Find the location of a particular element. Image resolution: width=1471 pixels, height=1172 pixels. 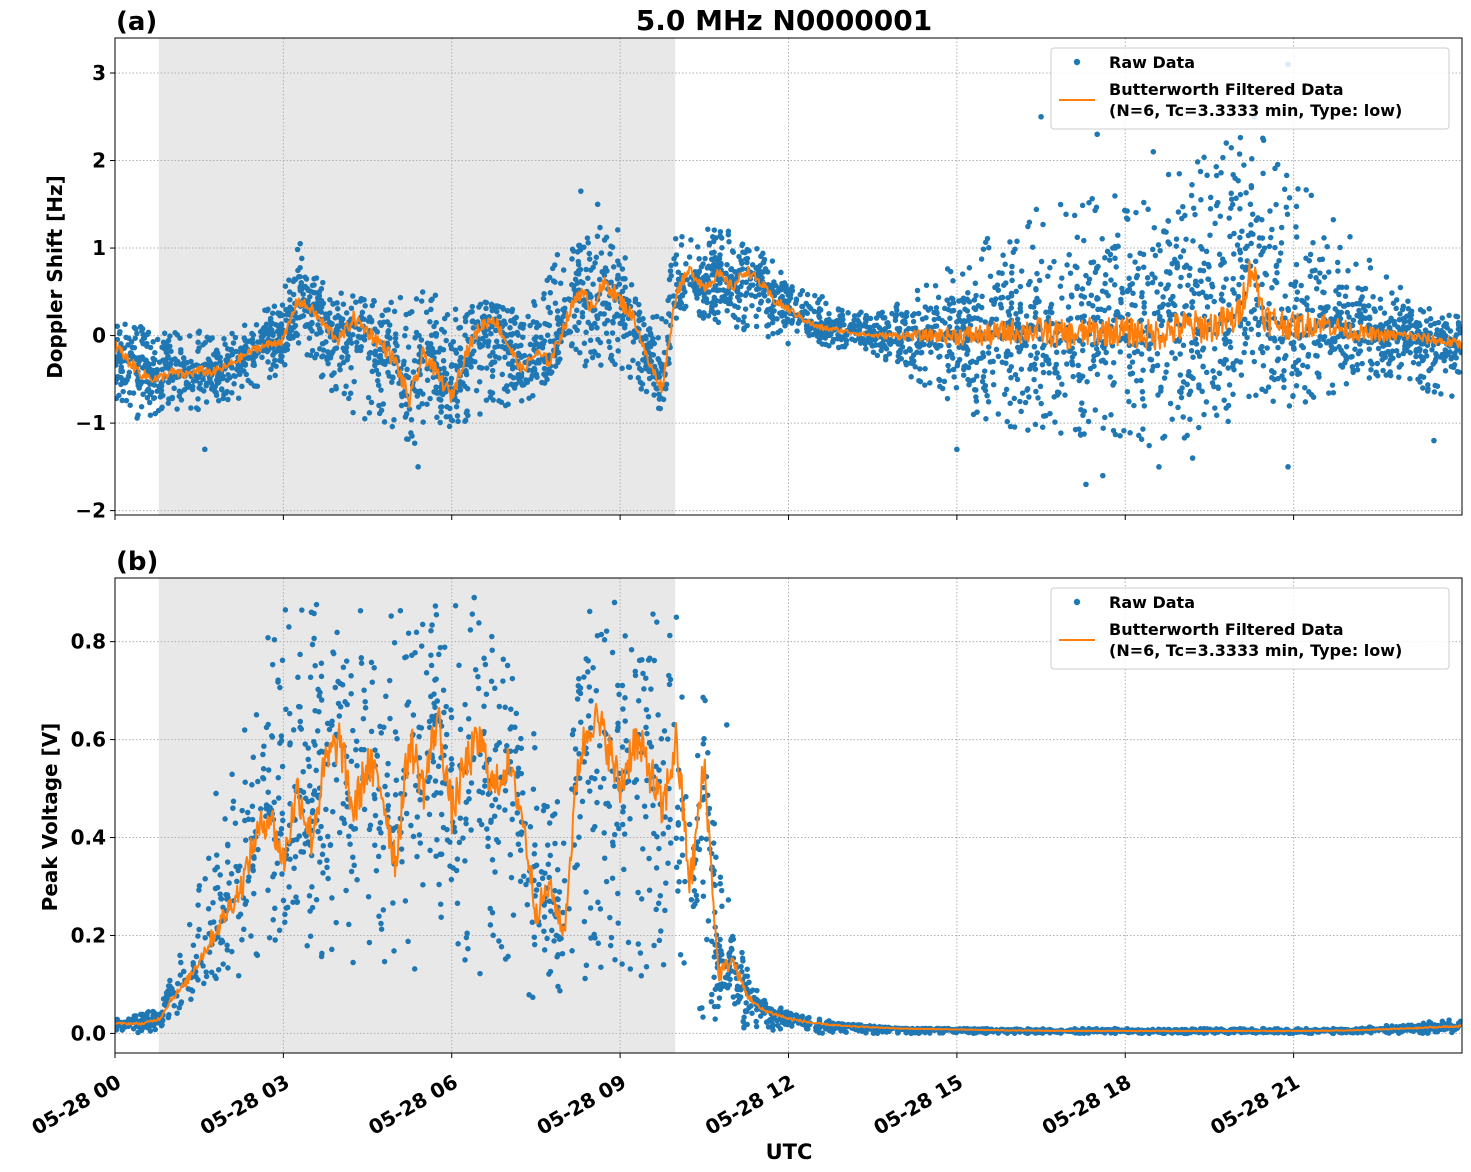

legend-a is located at coordinates (1250, 88).